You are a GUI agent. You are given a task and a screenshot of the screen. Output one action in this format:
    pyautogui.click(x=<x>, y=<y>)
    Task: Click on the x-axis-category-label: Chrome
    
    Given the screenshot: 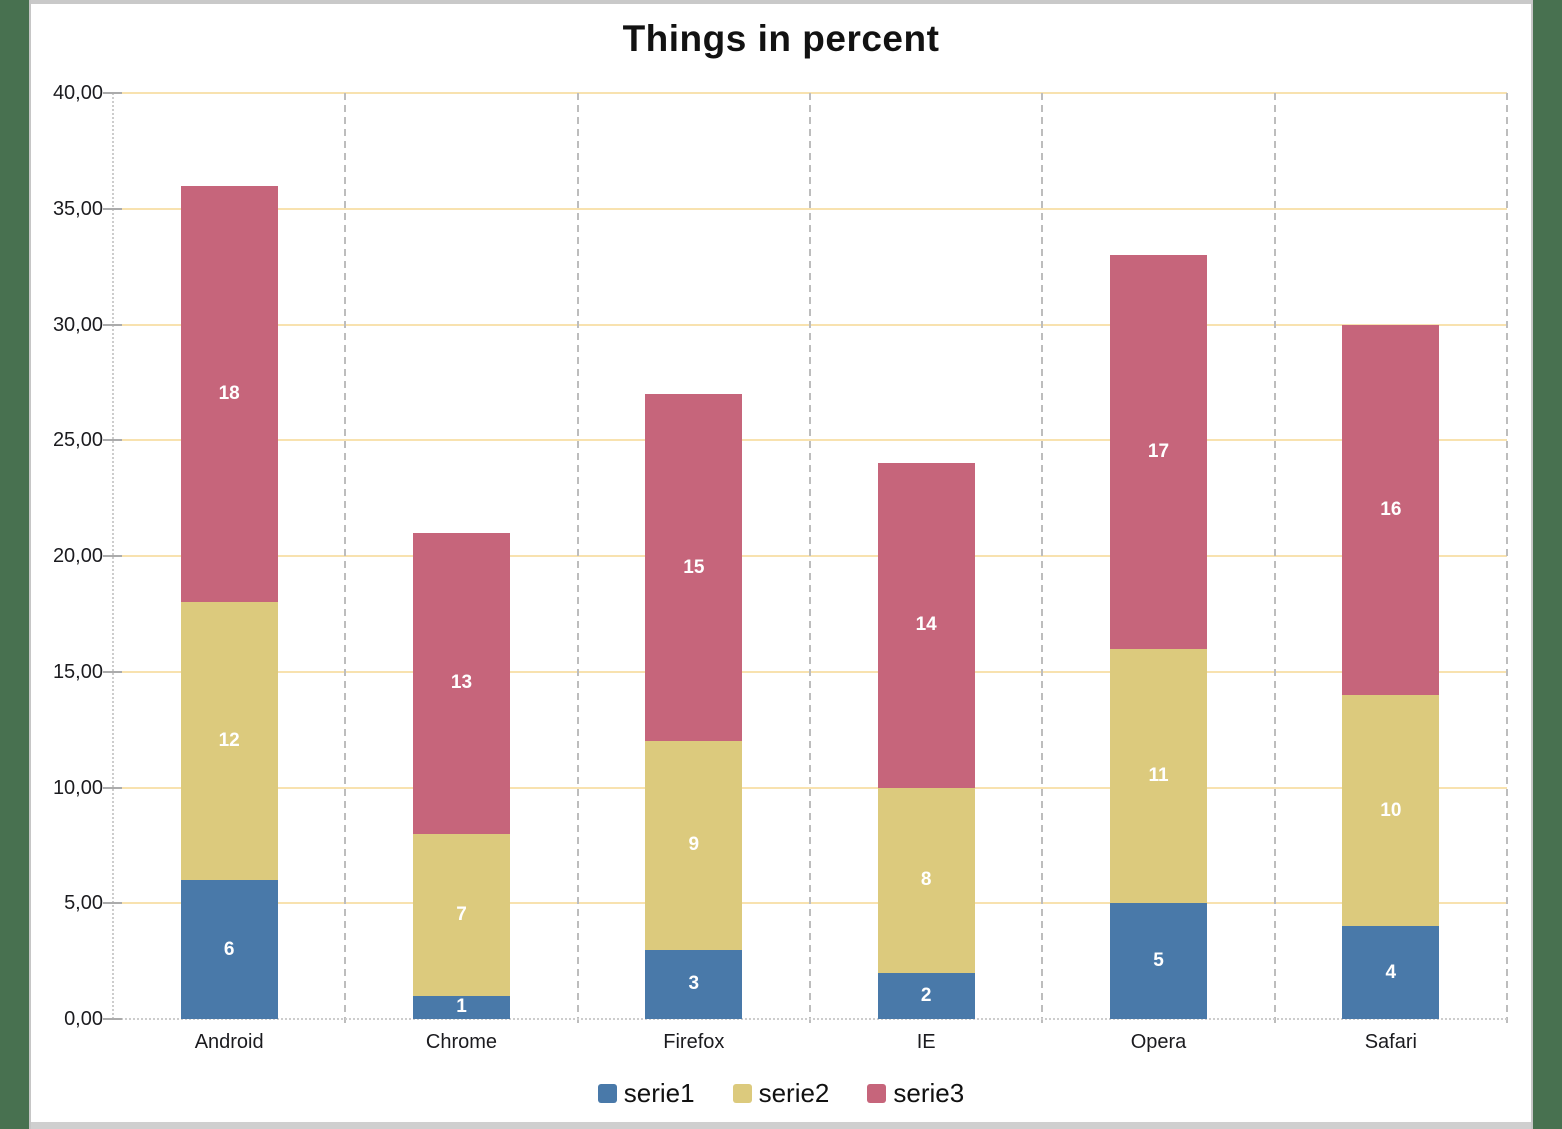 What is the action you would take?
    pyautogui.click(x=461, y=1042)
    